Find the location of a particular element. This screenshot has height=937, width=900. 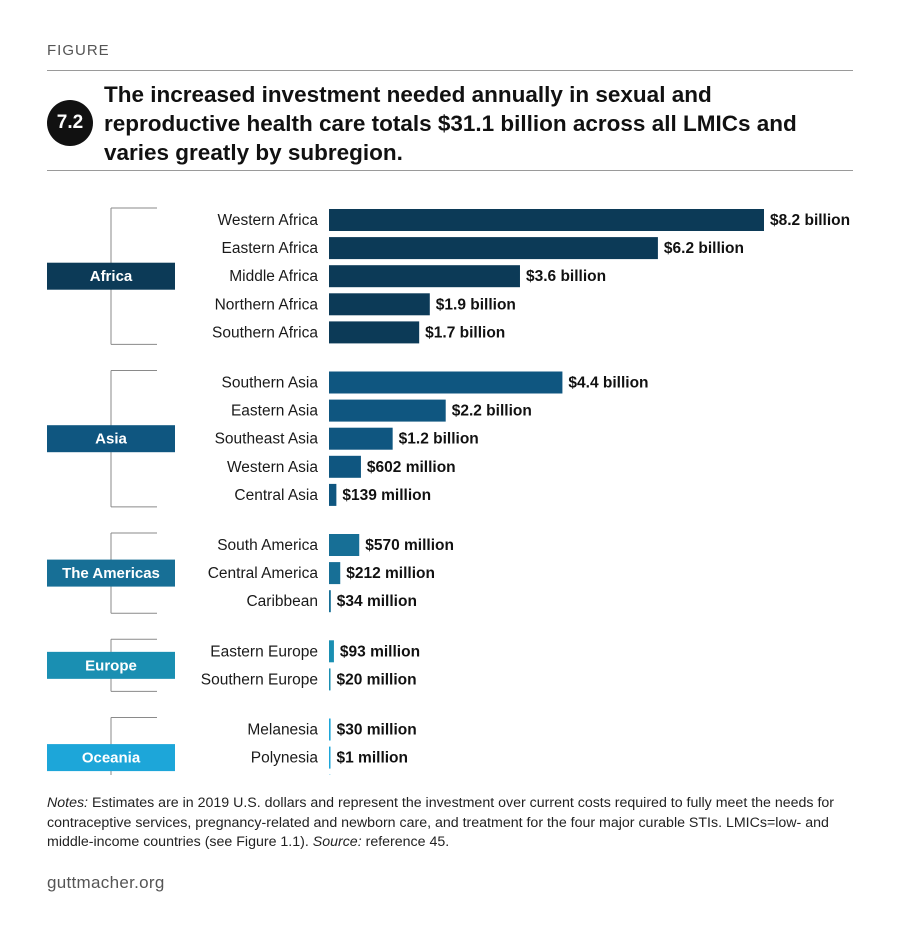

group-label-asia: Asia is located at coordinates (111, 439).